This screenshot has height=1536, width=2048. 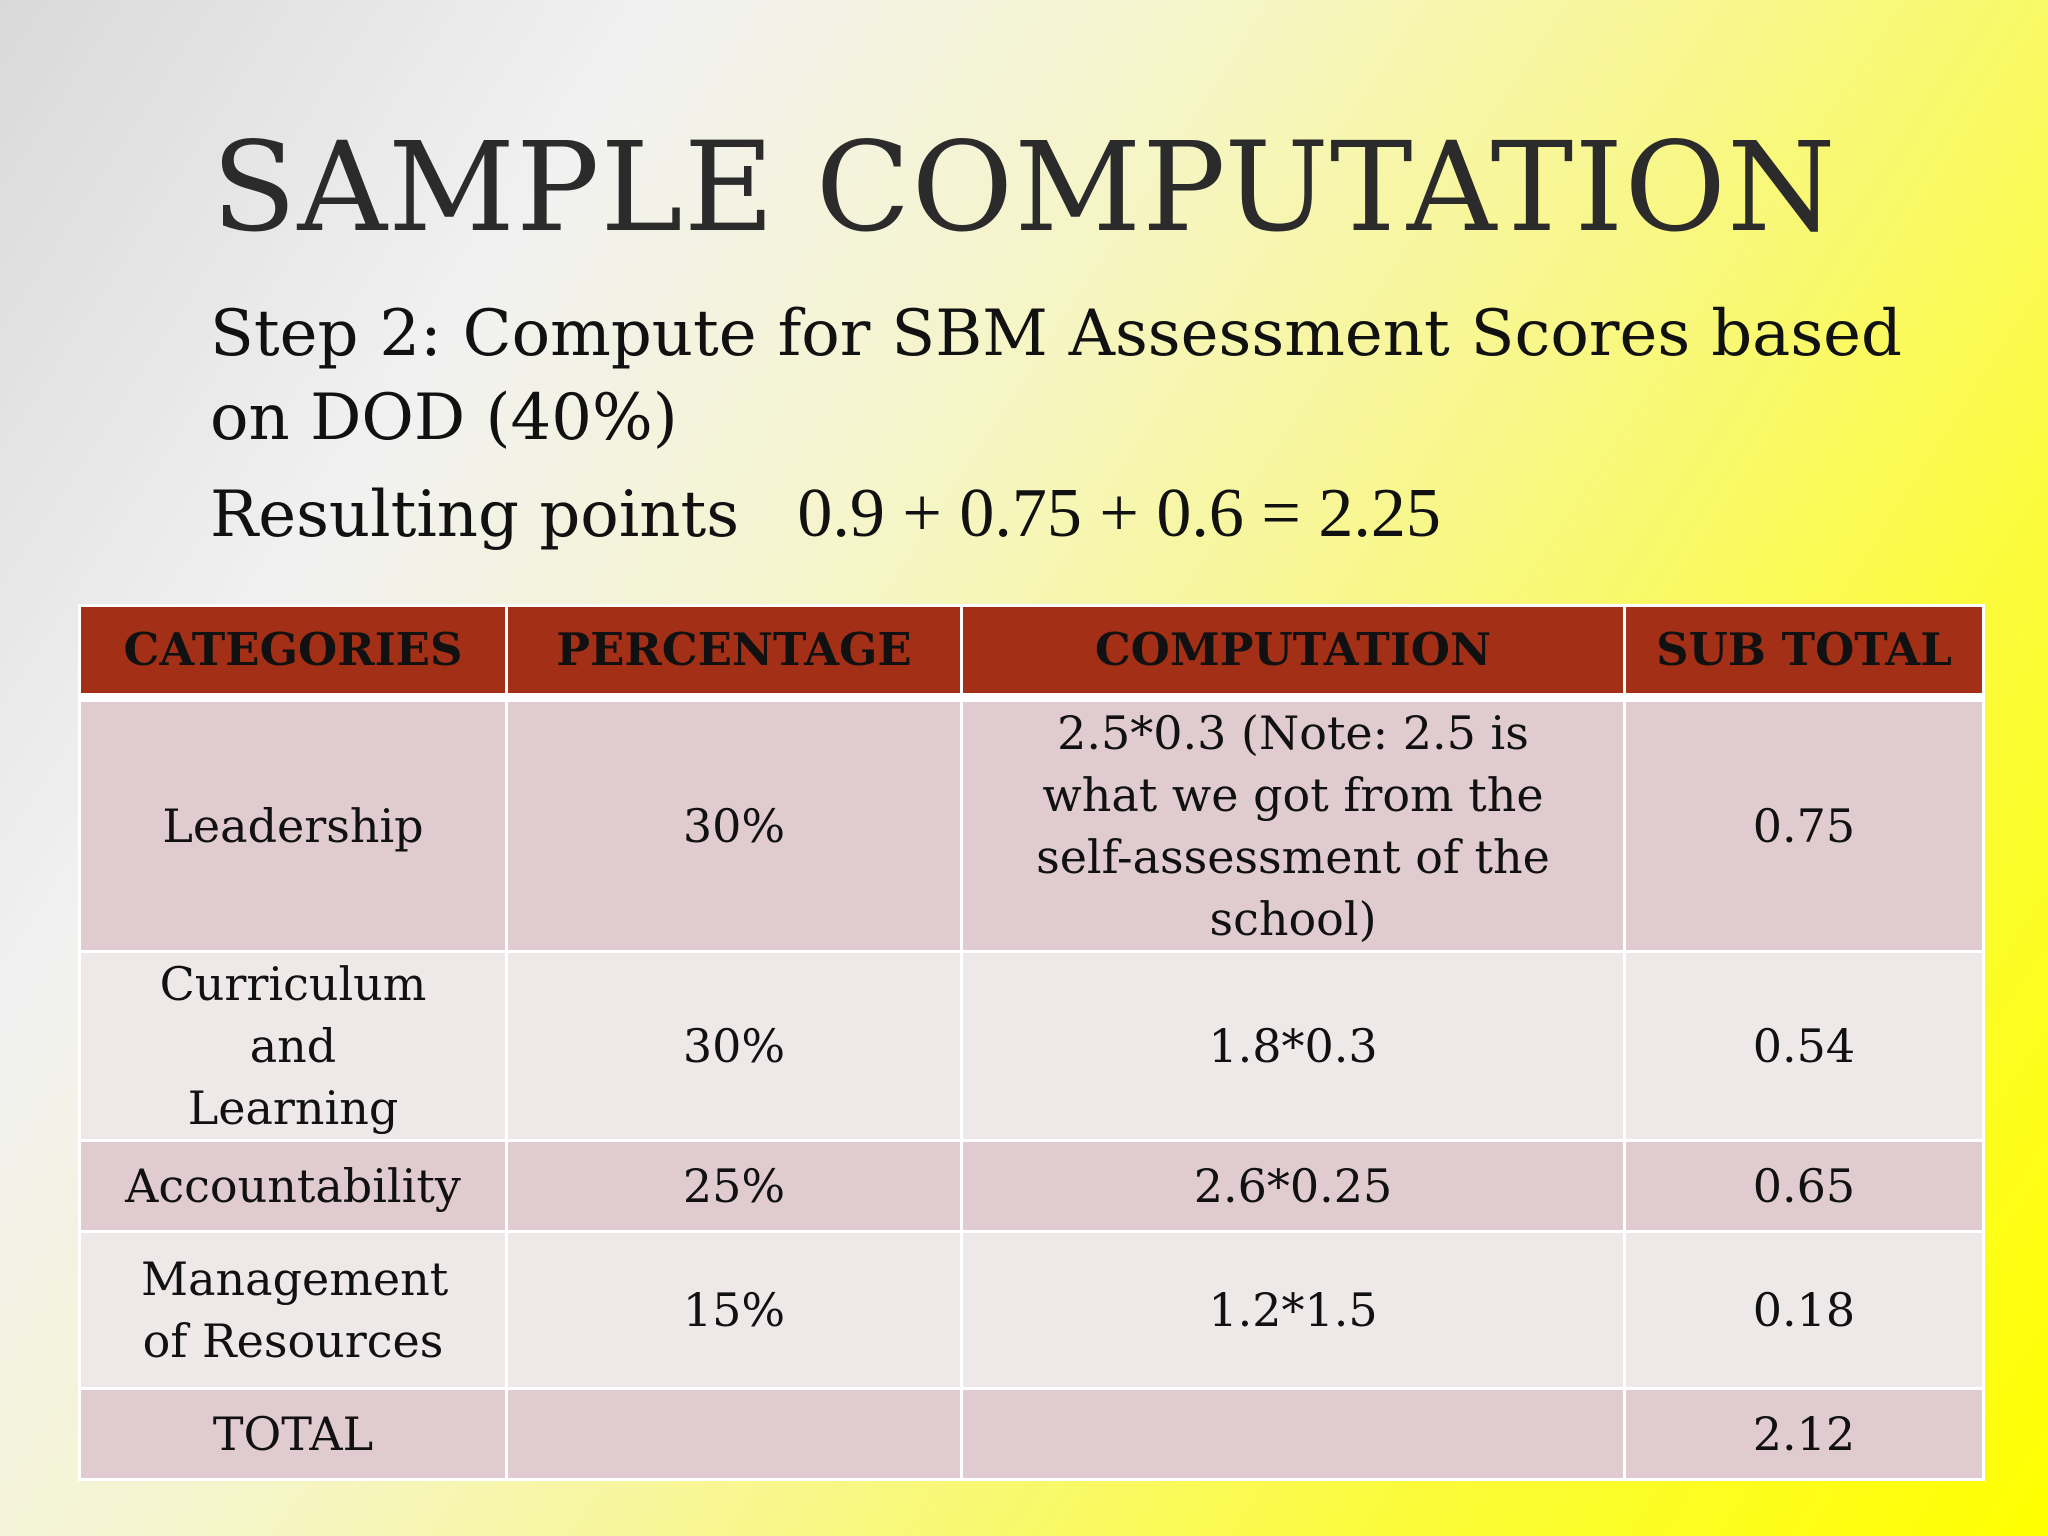 I want to click on table-row: Curriculum and Learning 30% 1.8*0.3 0.54, so click(x=1031, y=1046).